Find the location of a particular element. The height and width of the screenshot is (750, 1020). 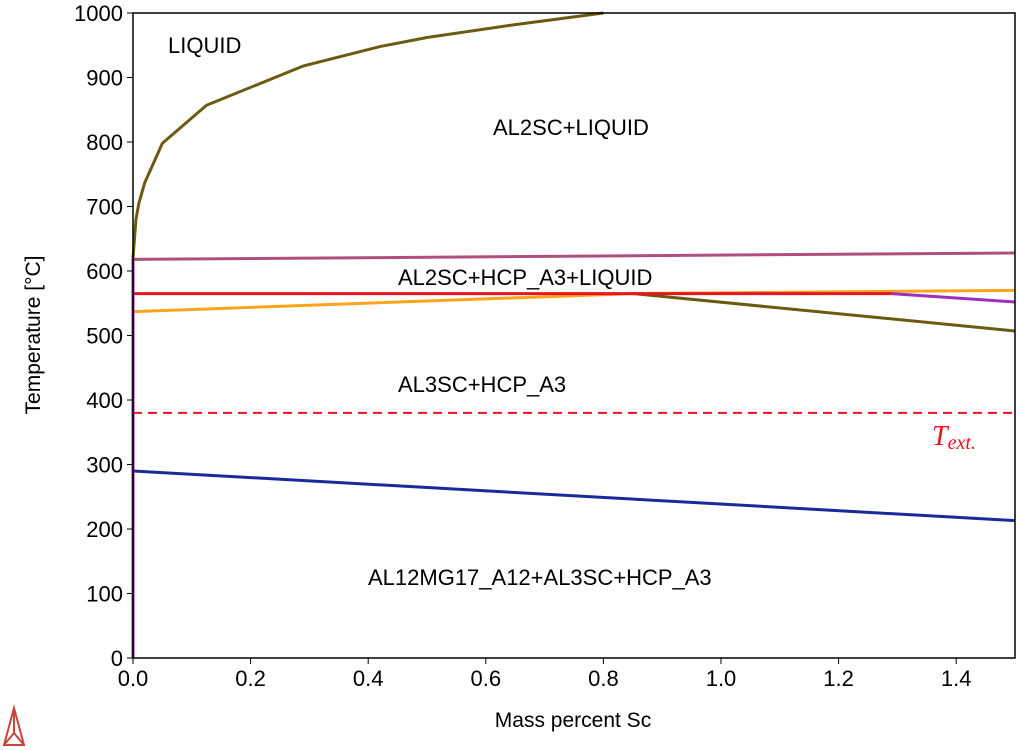

x-tick-label: 0.4 is located at coordinates (368, 678).